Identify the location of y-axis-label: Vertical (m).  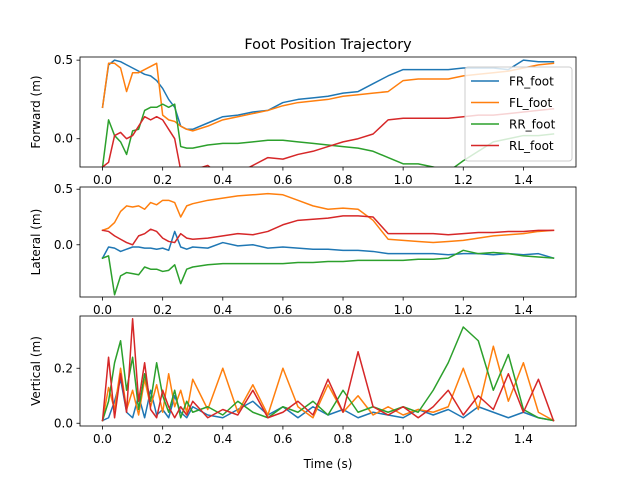
(36, 371).